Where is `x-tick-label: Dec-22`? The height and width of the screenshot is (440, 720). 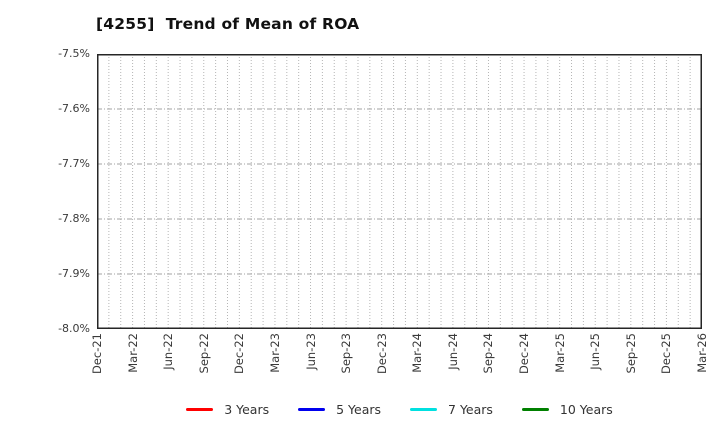
x-tick-label: Dec-22 is located at coordinates (239, 354).